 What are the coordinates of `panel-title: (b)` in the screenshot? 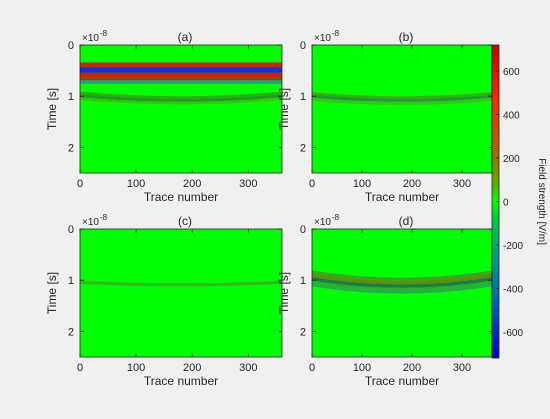 It's located at (406, 37).